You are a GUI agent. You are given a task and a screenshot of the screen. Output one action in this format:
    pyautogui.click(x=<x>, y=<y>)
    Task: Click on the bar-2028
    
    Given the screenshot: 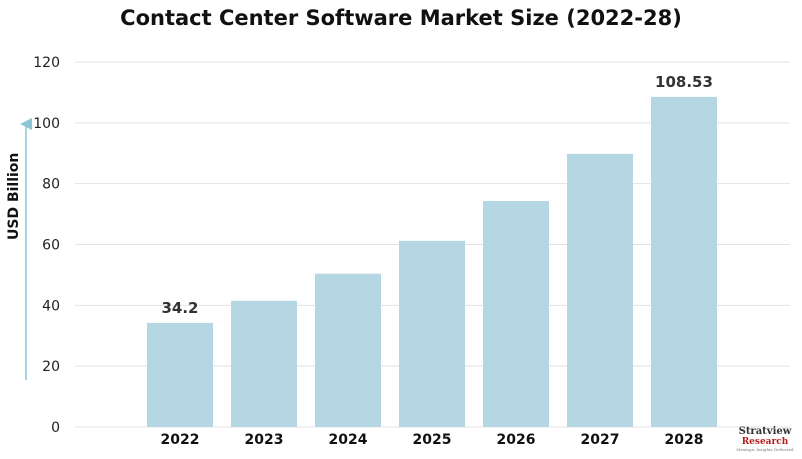 What is the action you would take?
    pyautogui.click(x=684, y=262)
    